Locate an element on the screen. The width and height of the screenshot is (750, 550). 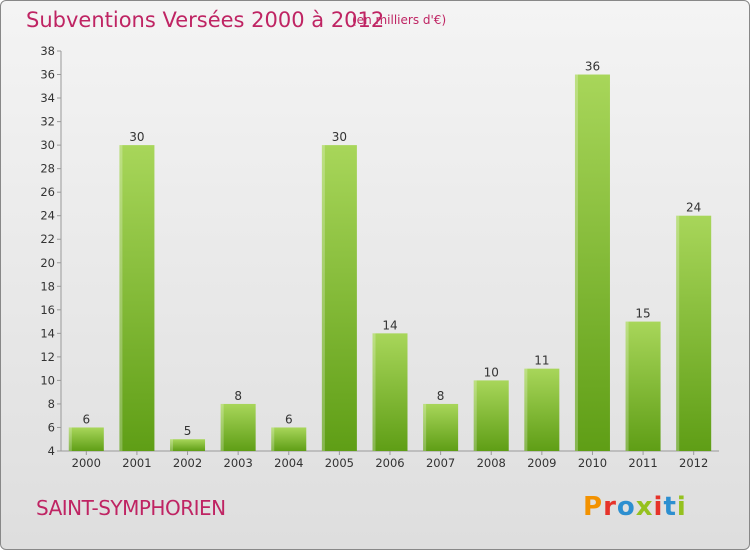
x-tick-label-2011: 2011 is located at coordinates (642, 463).